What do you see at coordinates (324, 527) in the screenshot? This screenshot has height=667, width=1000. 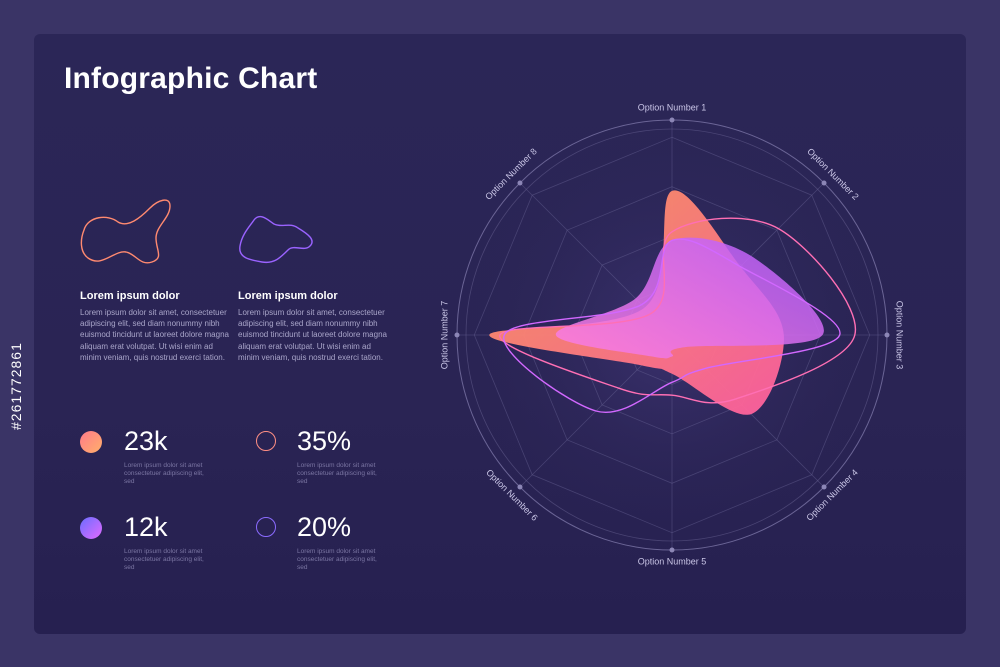 I see `stat-value: 20%` at bounding box center [324, 527].